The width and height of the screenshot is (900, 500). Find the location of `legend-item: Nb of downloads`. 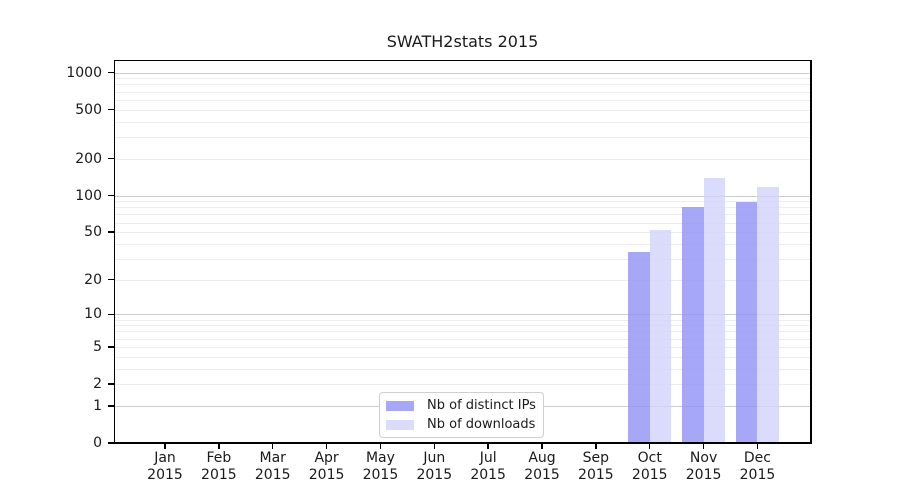

legend-item: Nb of downloads is located at coordinates (461, 425).